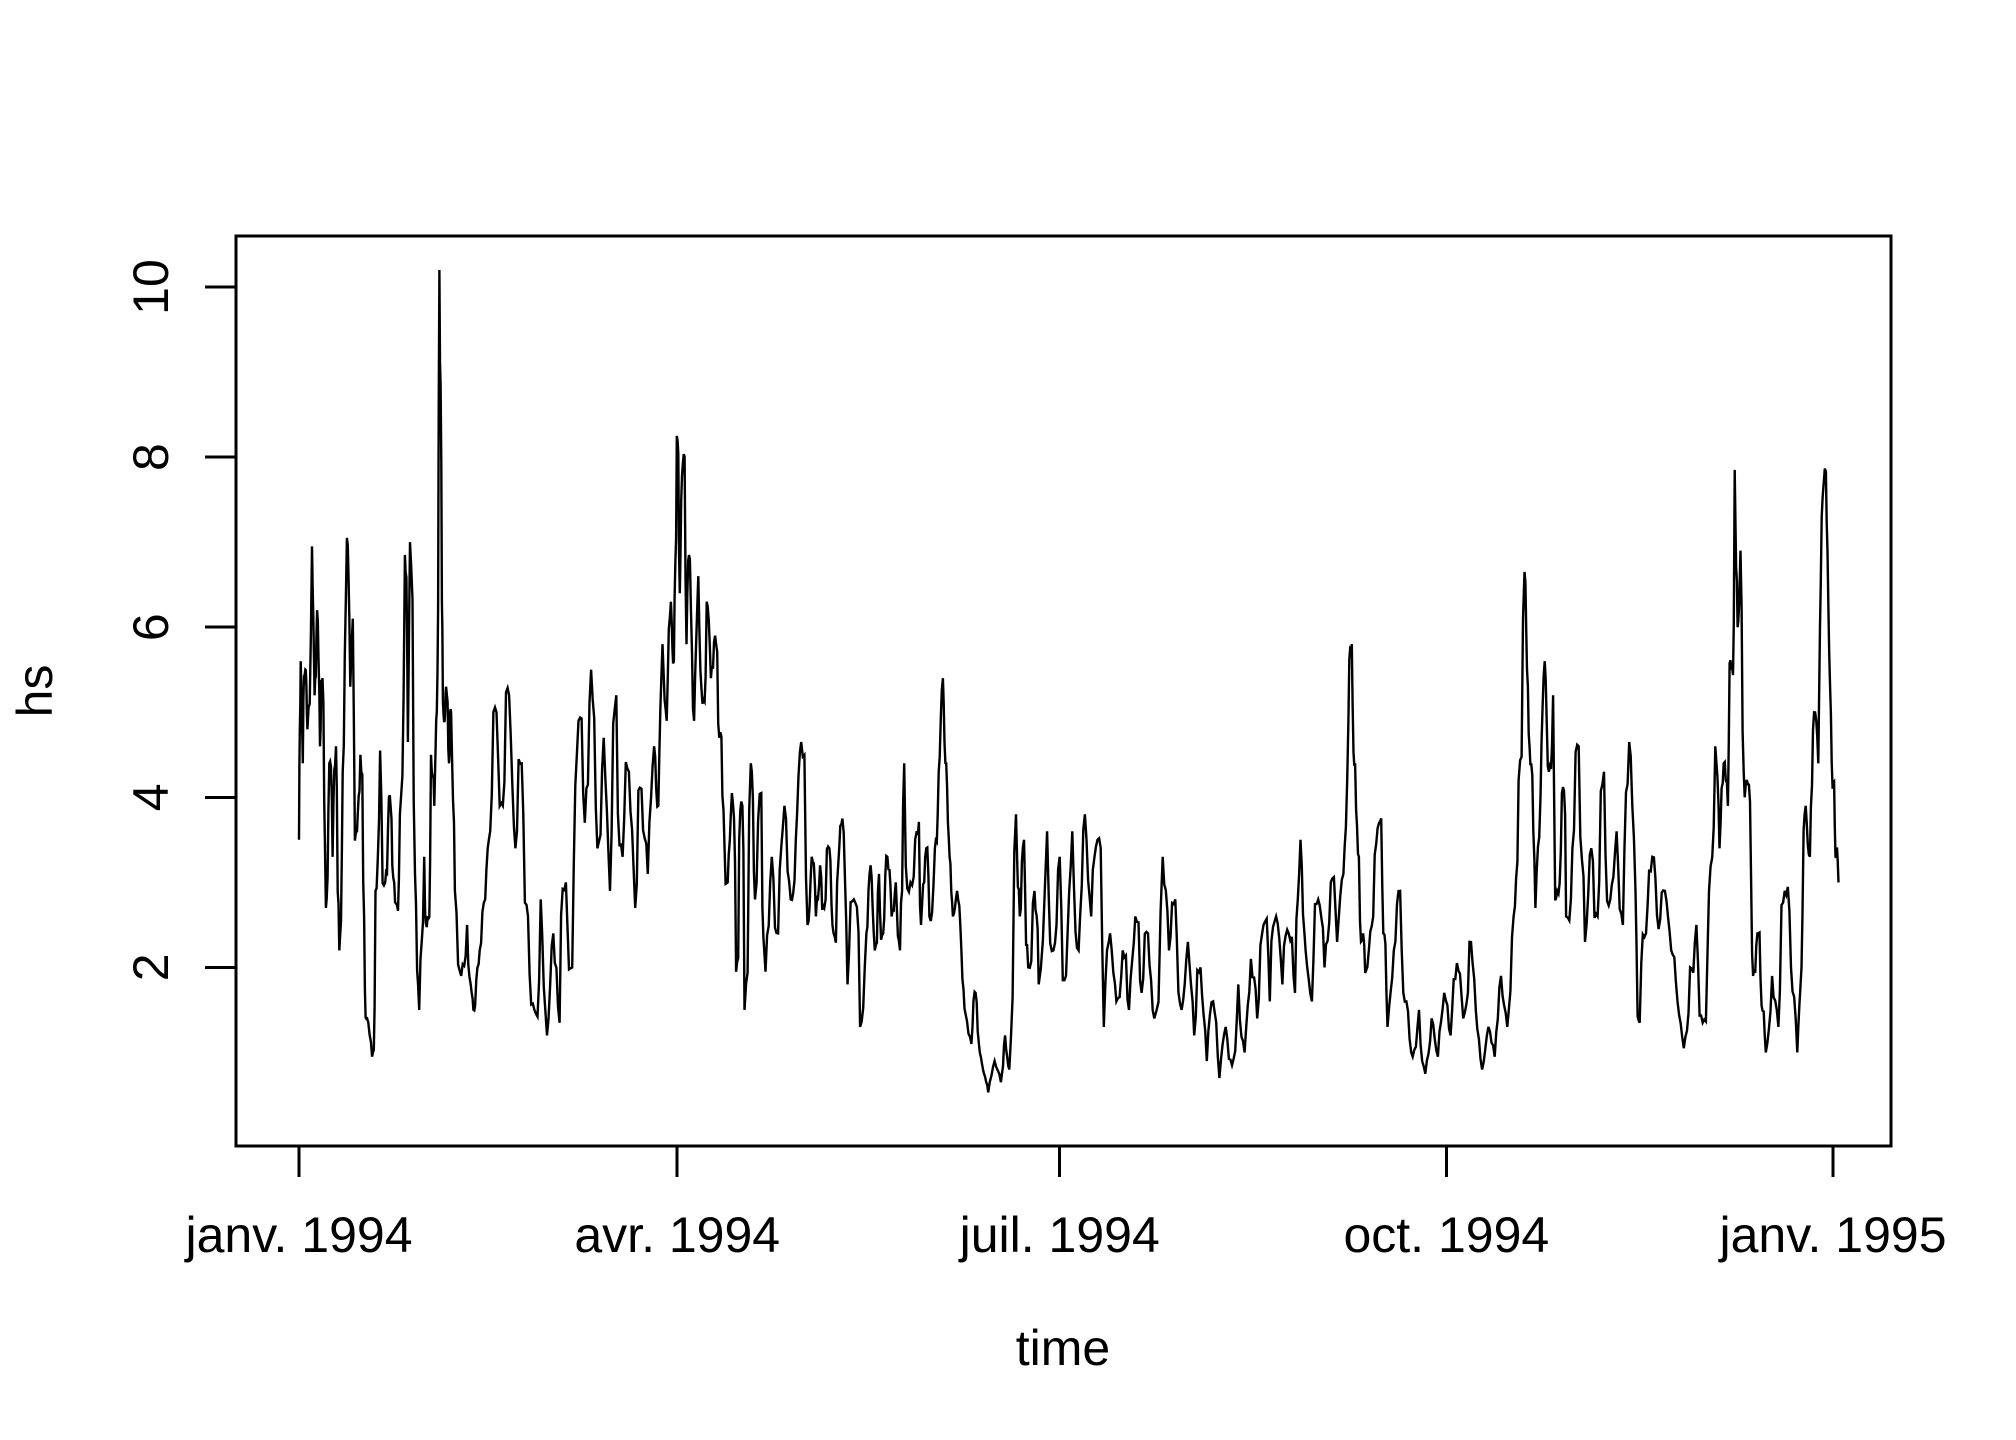 Image resolution: width=2016 pixels, height=1440 pixels. What do you see at coordinates (151, 287) in the screenshot?
I see `y-tick-label: 10` at bounding box center [151, 287].